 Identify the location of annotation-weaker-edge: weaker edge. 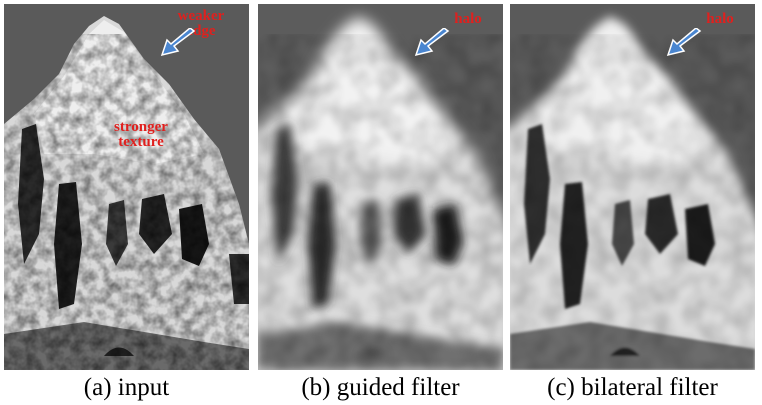
(201, 24).